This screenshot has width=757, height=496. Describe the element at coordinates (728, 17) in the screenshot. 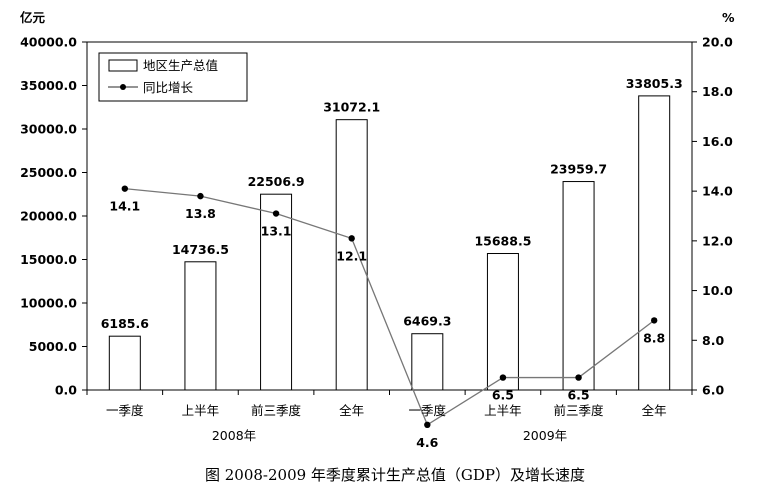

I see `right-axis-unit: %` at that location.